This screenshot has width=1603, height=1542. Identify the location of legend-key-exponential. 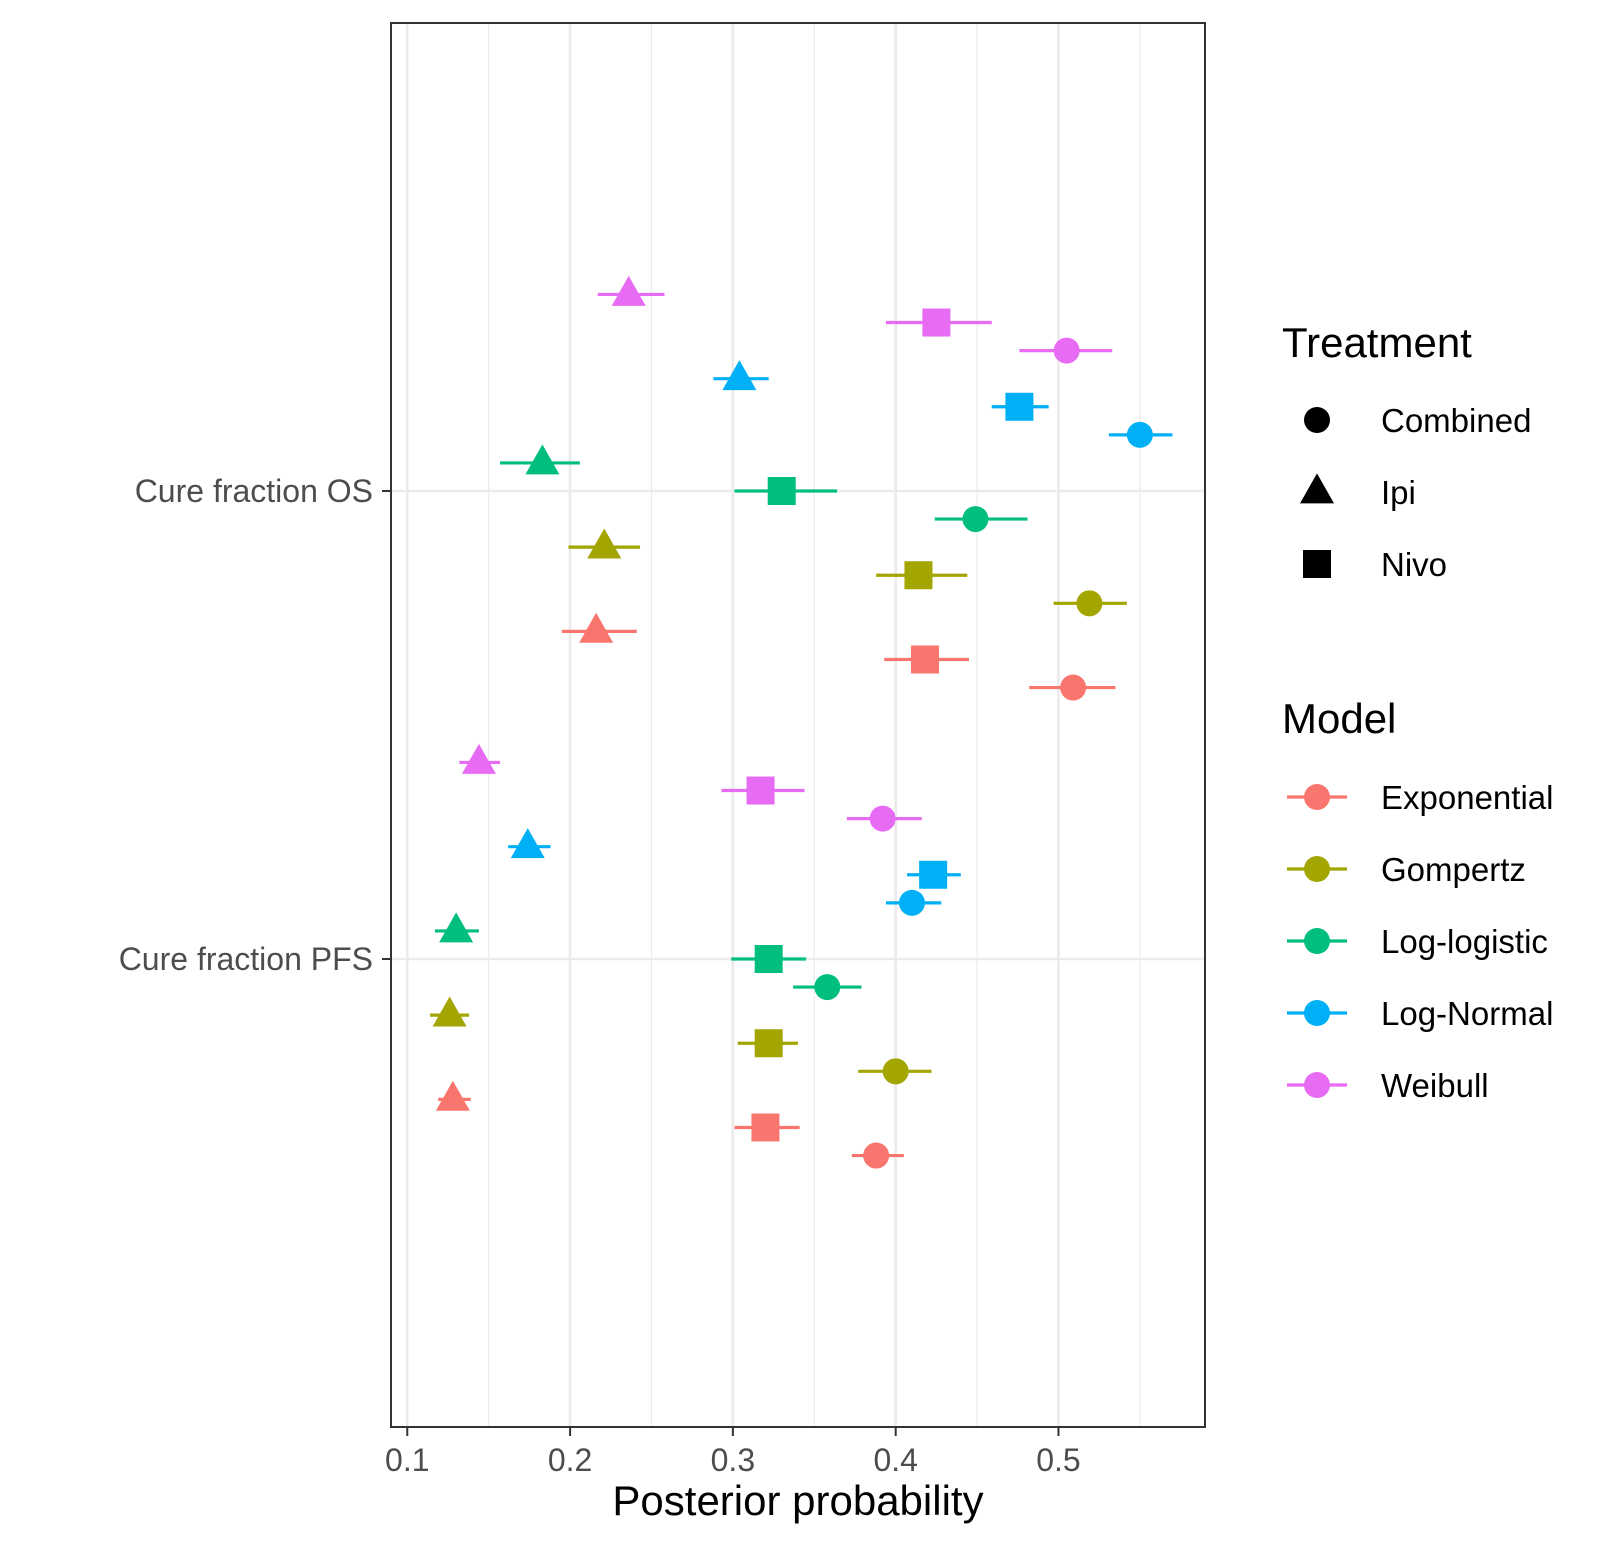
(1317, 797).